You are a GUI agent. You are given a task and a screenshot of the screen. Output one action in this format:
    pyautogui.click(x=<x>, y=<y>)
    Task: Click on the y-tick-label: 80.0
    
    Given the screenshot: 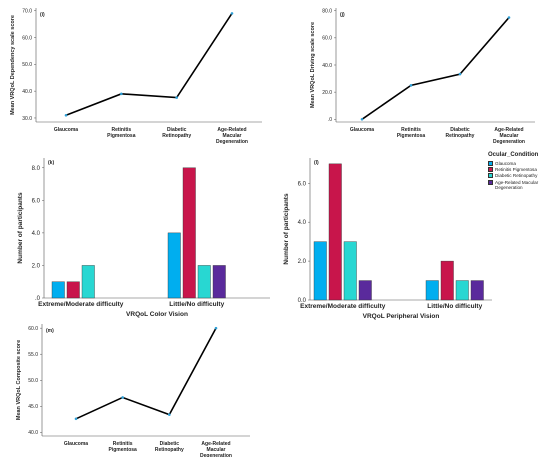 What is the action you would take?
    pyautogui.click(x=327, y=12)
    